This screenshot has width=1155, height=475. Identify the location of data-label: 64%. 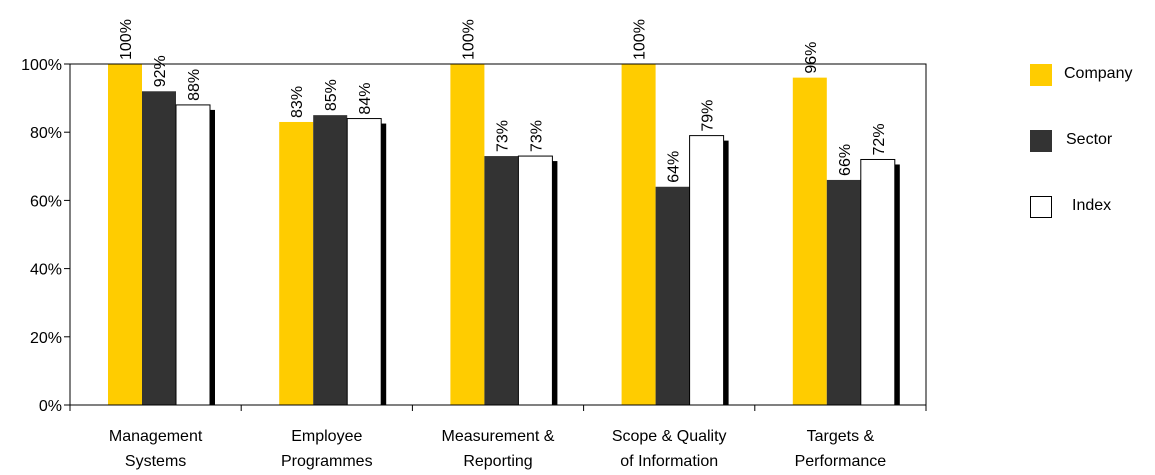
(674, 167).